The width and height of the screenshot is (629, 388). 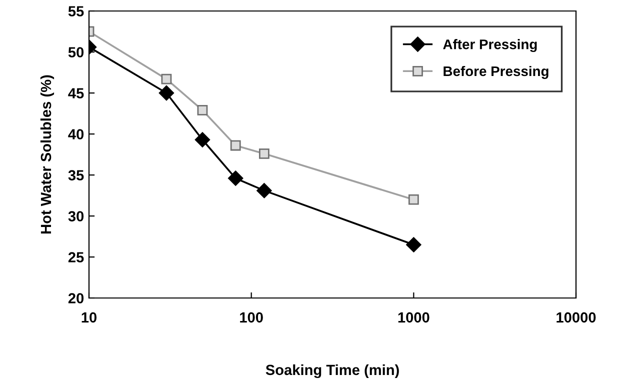 What do you see at coordinates (76, 11) in the screenshot?
I see `y-tick-label: 55` at bounding box center [76, 11].